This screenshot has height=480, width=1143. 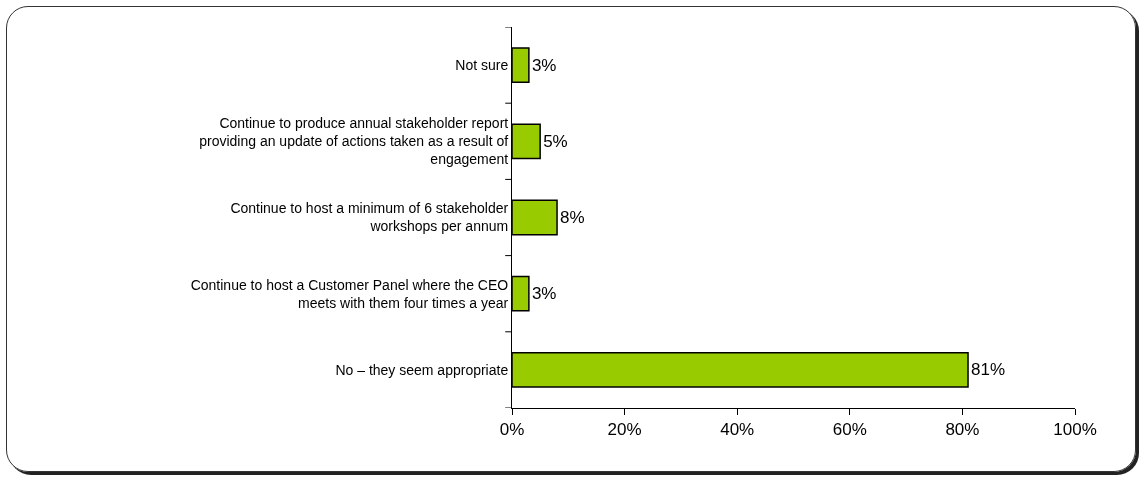 I want to click on y-tick-label: Continue to host a minimum of 6 stakeholder workshops per annum, so click(x=369, y=217).